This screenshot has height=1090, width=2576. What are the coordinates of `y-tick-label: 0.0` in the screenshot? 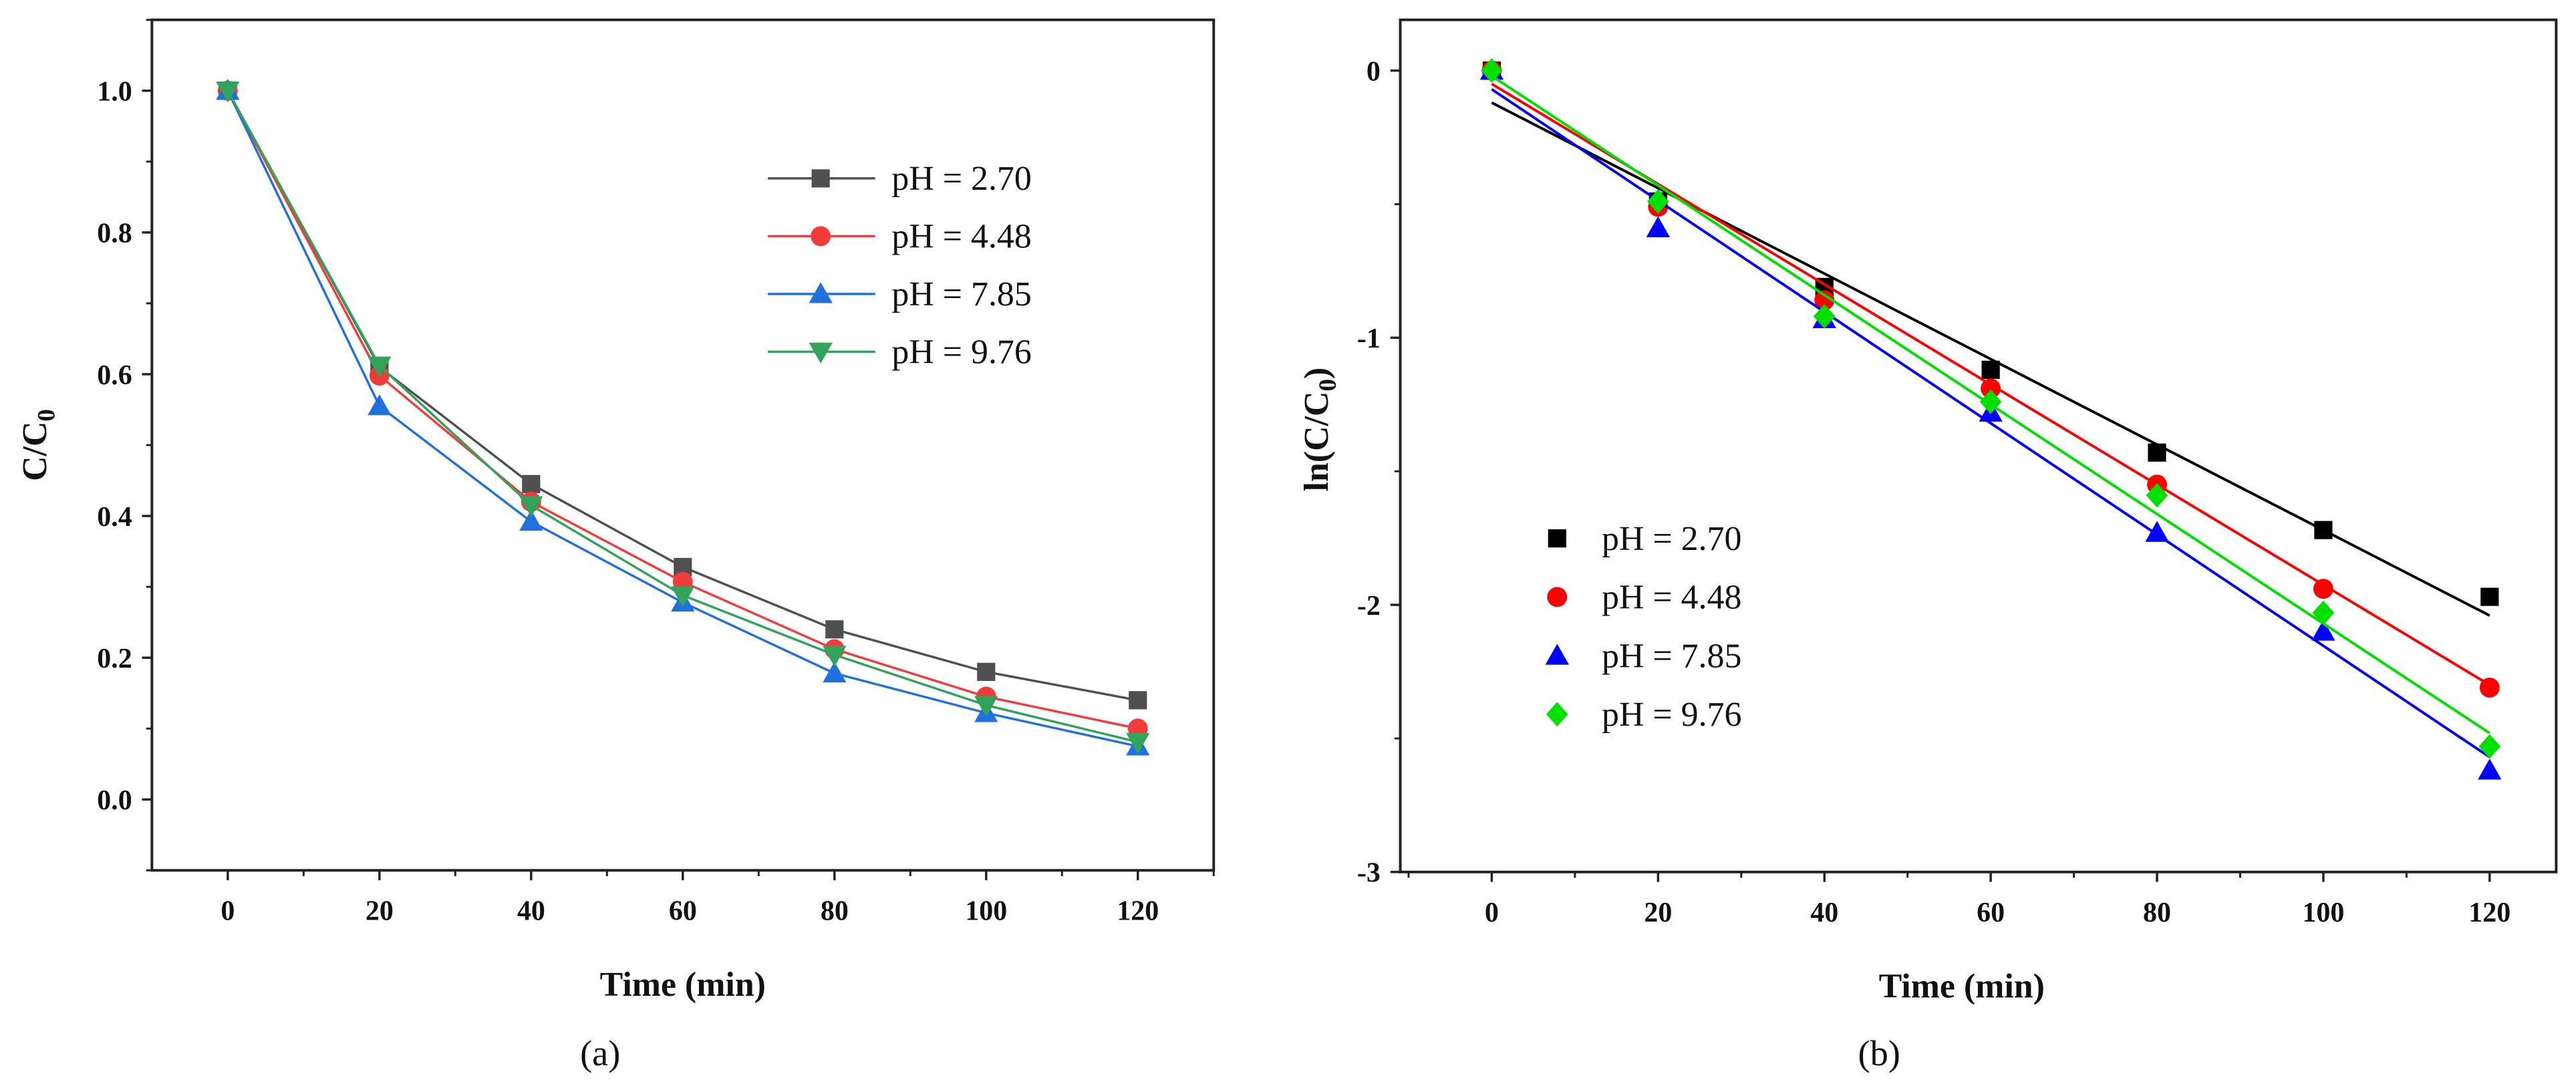 It's located at (114, 800).